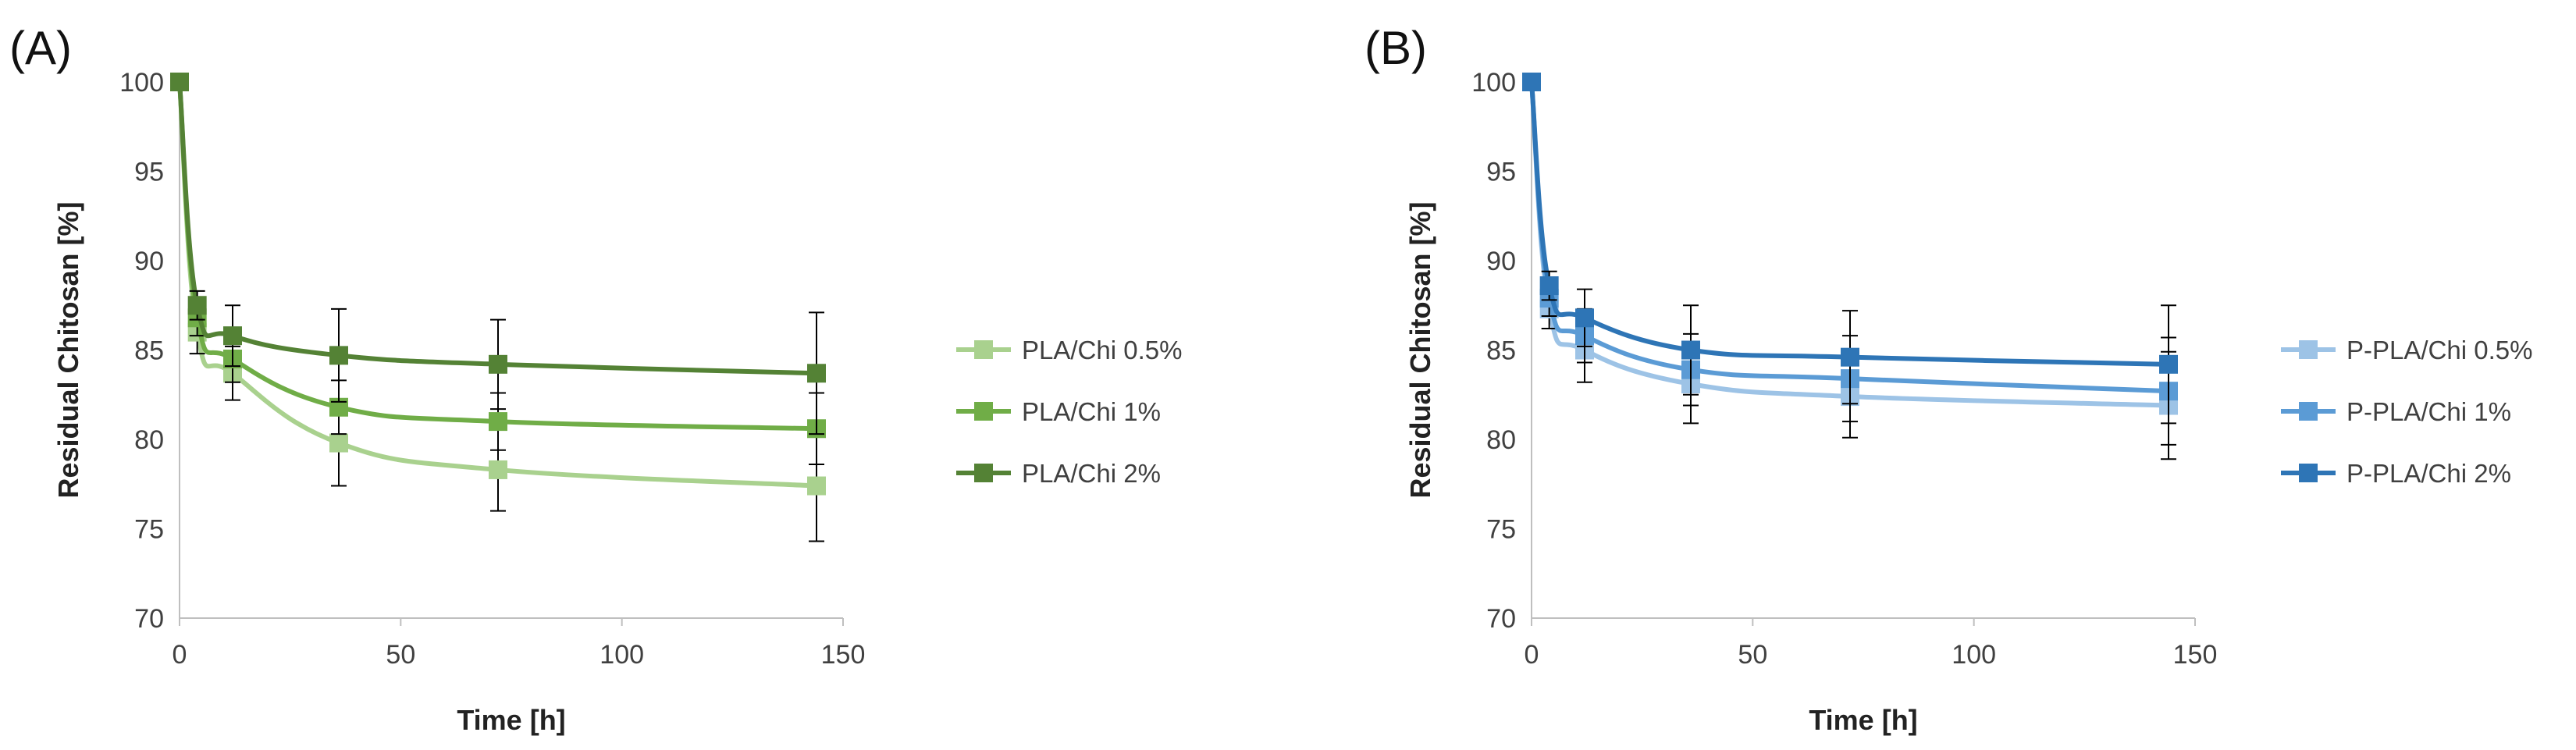 This screenshot has width=2576, height=750. What do you see at coordinates (1501, 619) in the screenshot?
I see `panel-b-ytick-label: 70` at bounding box center [1501, 619].